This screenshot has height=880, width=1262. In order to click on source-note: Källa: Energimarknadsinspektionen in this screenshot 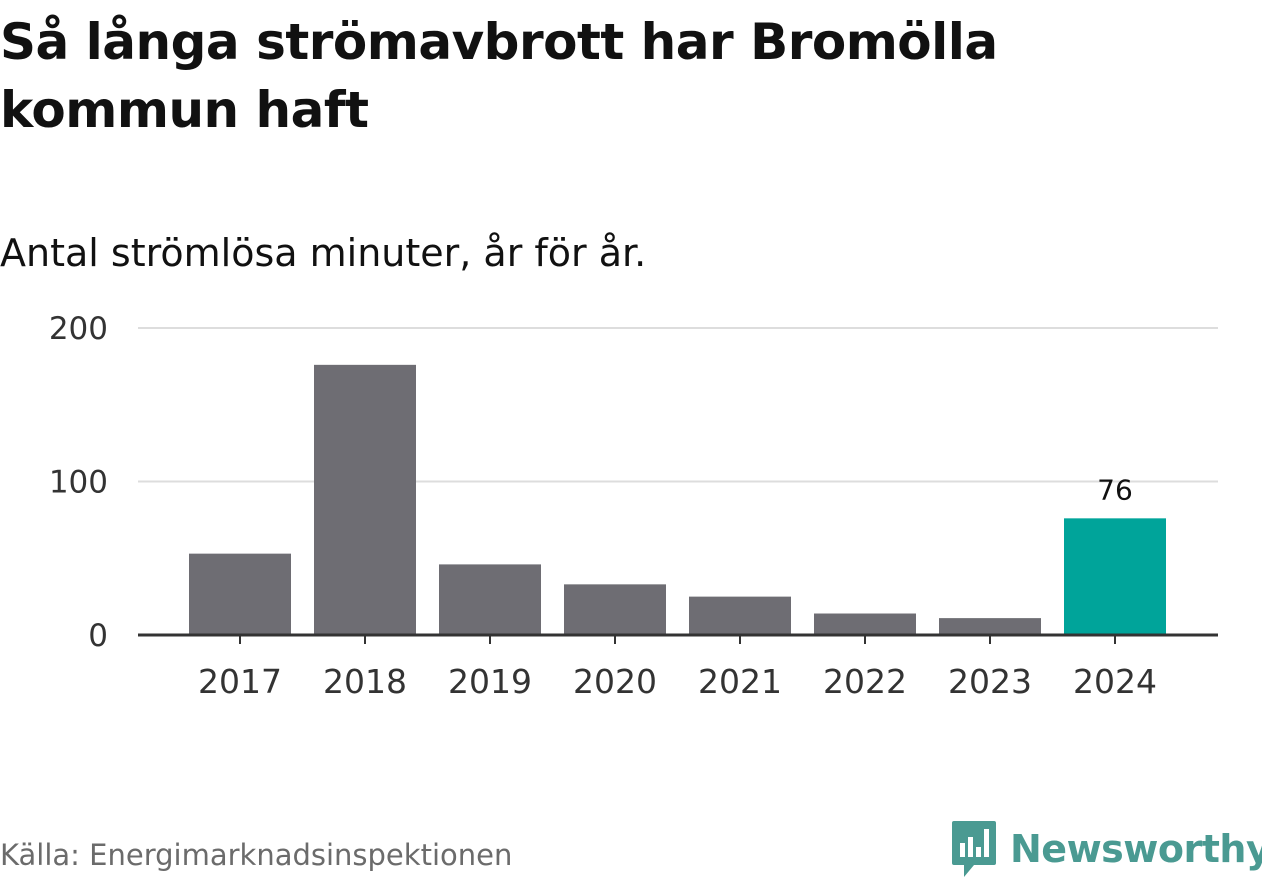, I will do `click(256, 855)`.